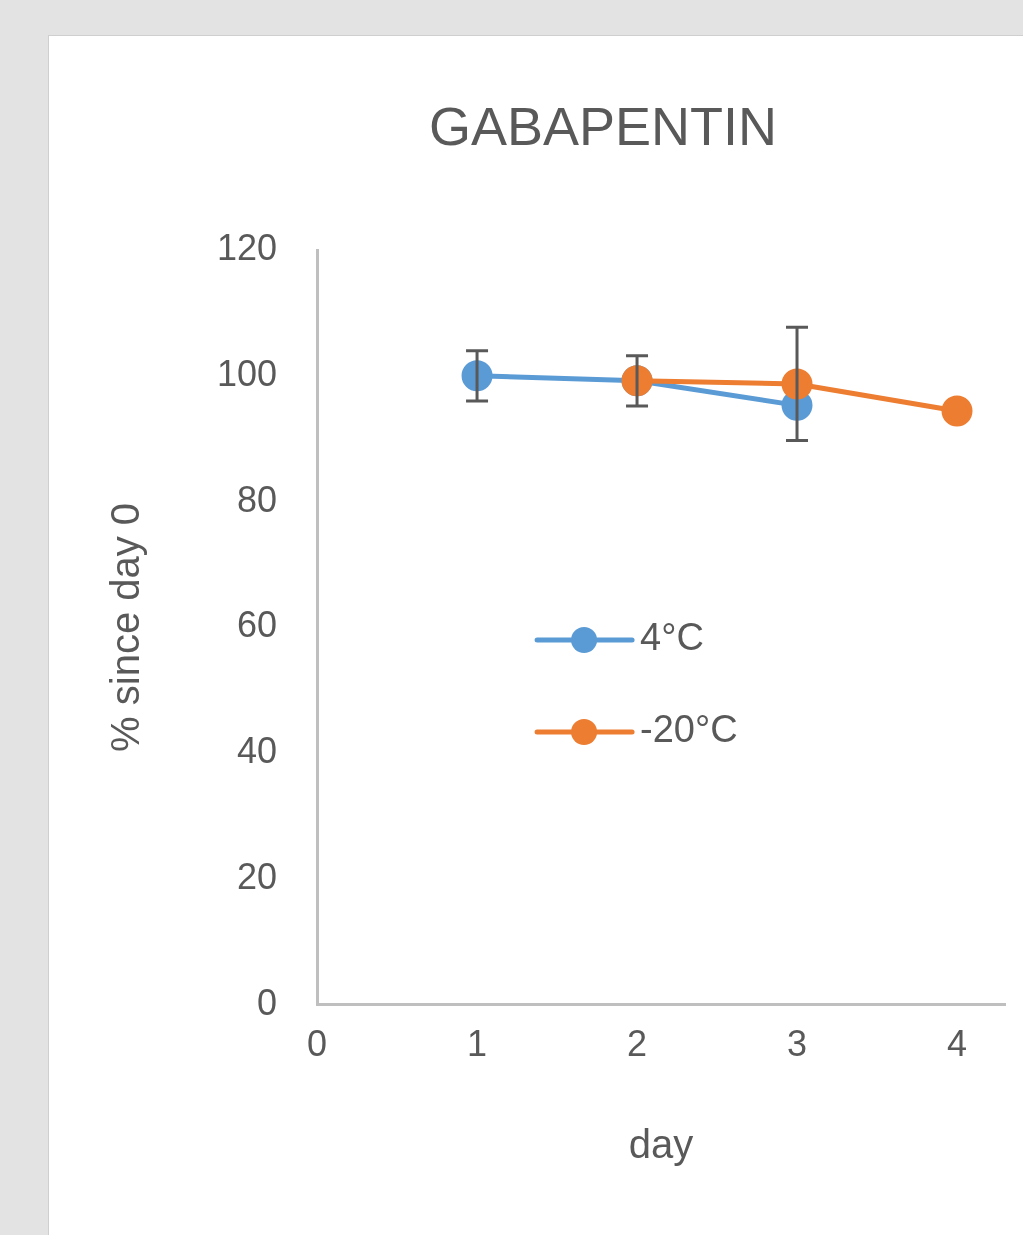  I want to click on y-axis-title: % since day 0, so click(125, 627).